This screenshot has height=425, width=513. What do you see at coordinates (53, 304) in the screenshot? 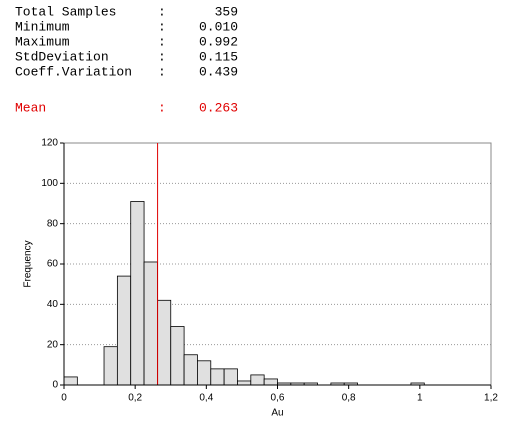
I see `y-tick-label: 40` at bounding box center [53, 304].